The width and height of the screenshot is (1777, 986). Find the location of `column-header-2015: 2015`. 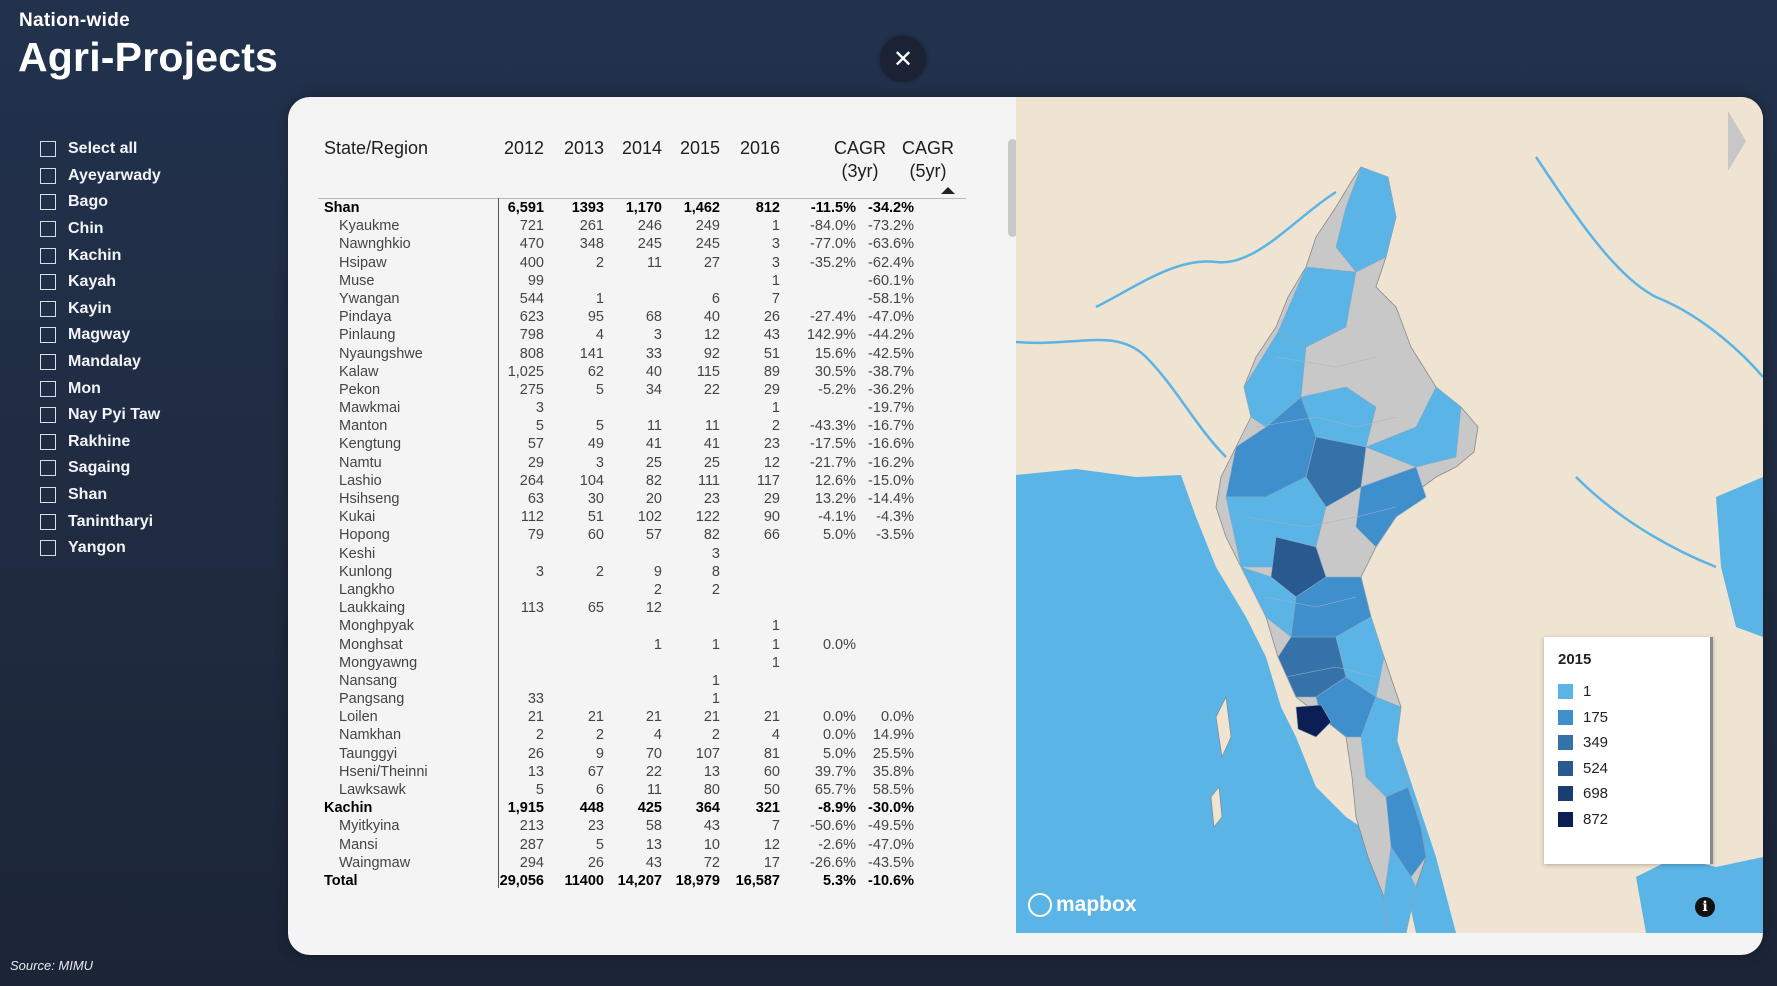

column-header-2015: 2015 is located at coordinates (699, 148).